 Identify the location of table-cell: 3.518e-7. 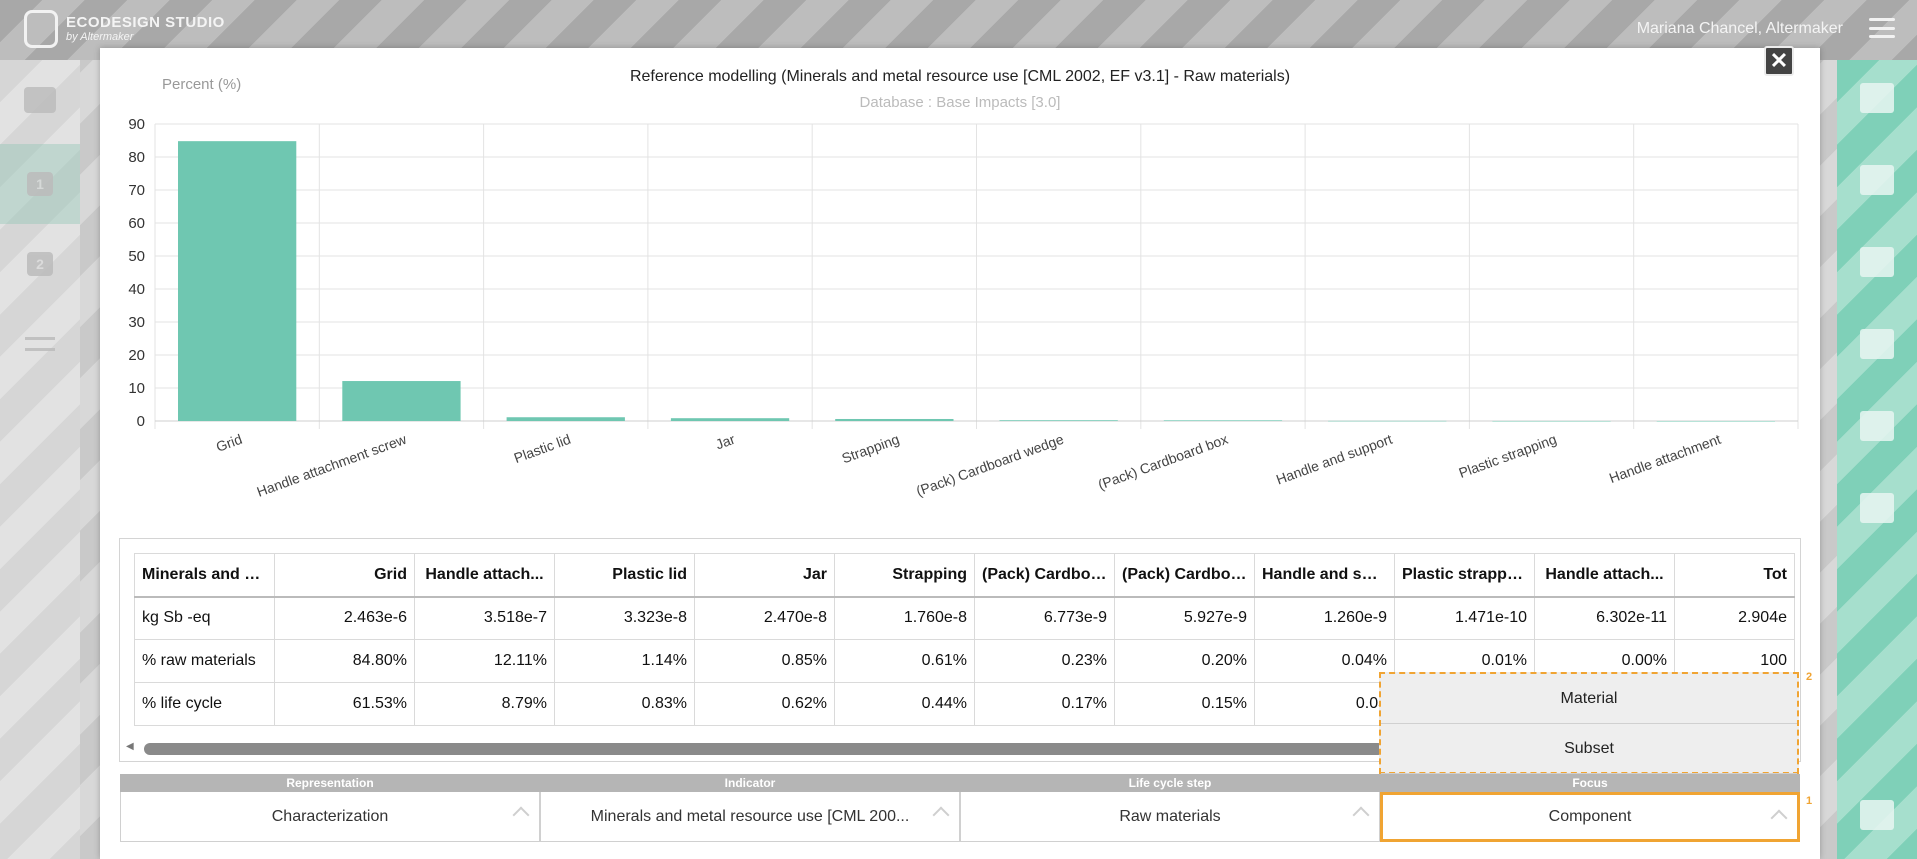
(484, 618).